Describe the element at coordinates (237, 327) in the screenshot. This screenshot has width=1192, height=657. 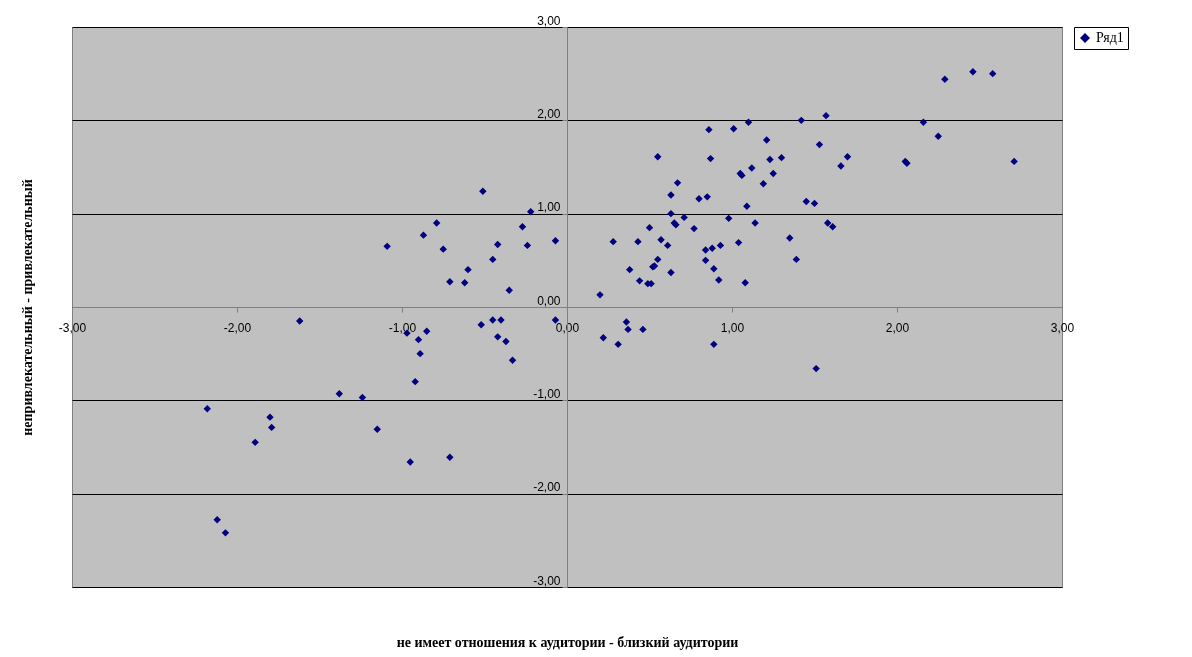
I see `x-tick-label: -2,00` at that location.